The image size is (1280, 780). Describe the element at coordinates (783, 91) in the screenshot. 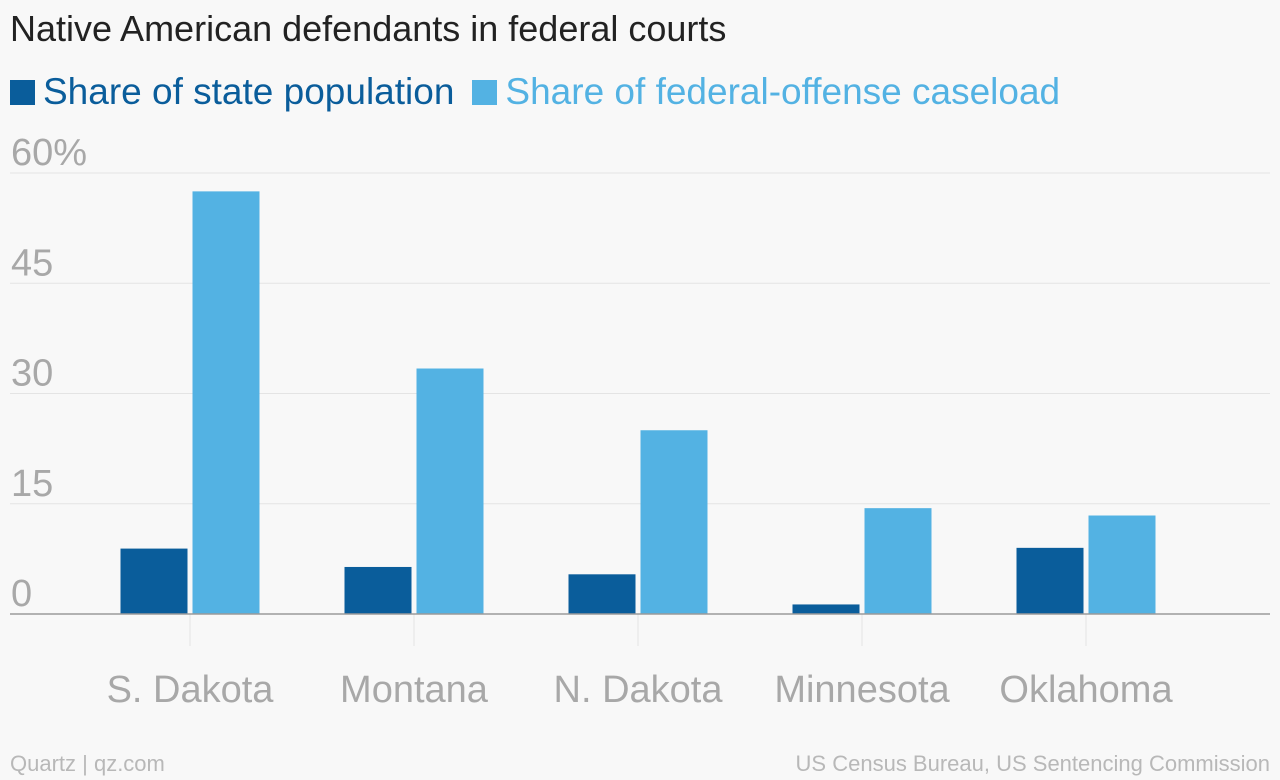

I see `legend-label-caseload: Share of federal-offense caseload` at that location.